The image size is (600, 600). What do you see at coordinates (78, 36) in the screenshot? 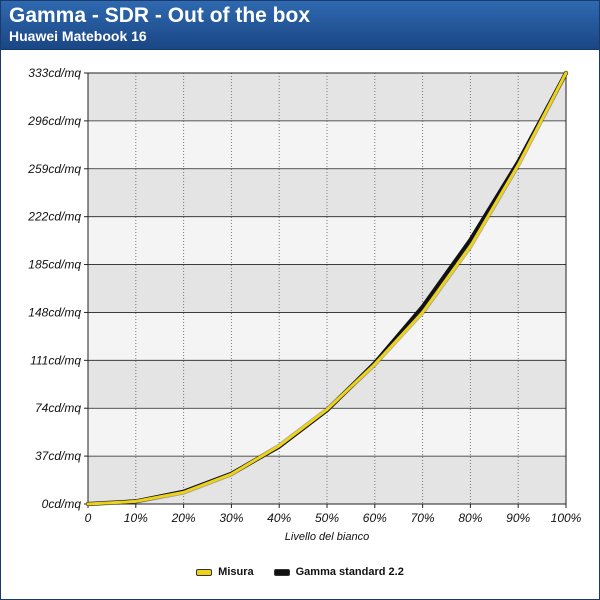
I see `chart-subtitle: Huawei Matebook 16` at bounding box center [78, 36].